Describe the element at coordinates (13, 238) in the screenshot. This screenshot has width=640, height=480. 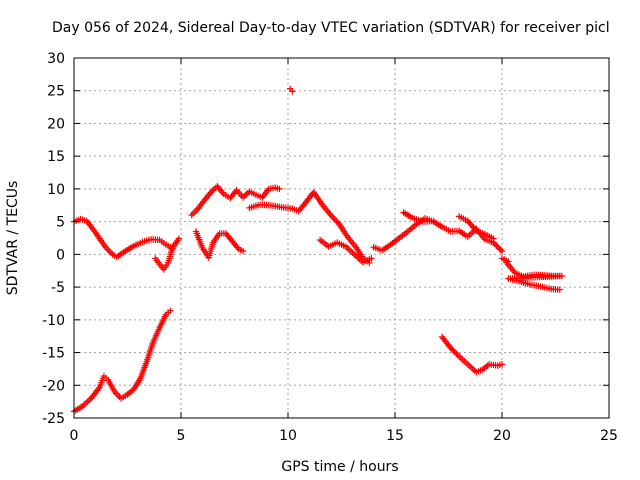
I see `y-axis-title: SDTVAR / TECUs` at that location.